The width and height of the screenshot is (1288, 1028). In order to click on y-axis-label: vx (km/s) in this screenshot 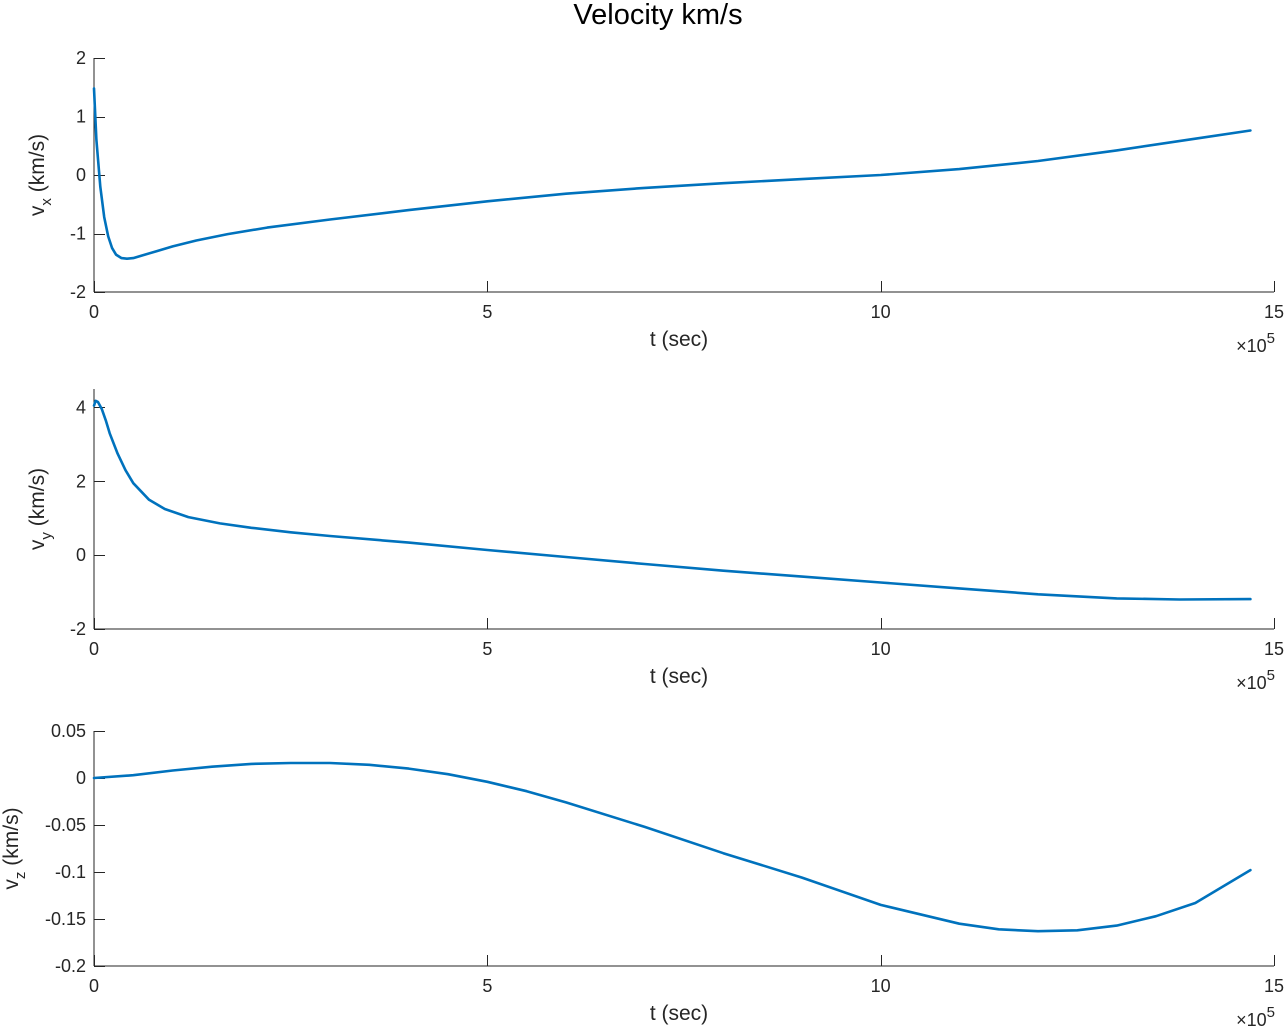, I will do `click(40, 175)`.